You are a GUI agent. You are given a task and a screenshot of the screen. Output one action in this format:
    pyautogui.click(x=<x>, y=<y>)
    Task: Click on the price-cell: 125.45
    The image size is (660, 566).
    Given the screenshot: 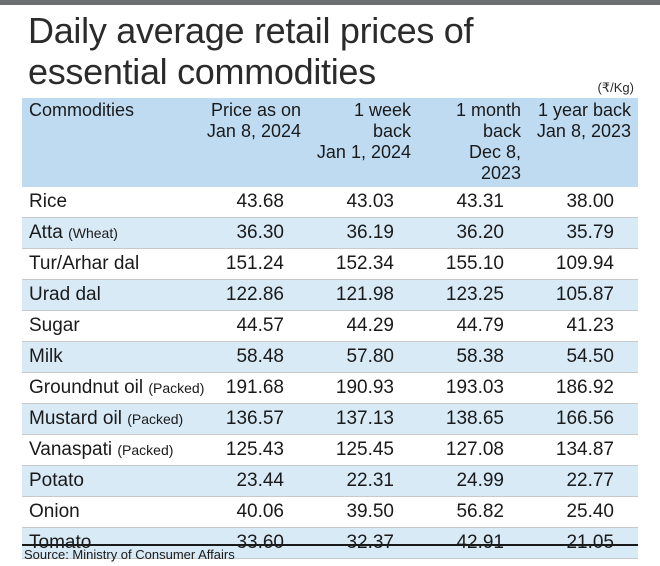 What is the action you would take?
    pyautogui.click(x=363, y=450)
    